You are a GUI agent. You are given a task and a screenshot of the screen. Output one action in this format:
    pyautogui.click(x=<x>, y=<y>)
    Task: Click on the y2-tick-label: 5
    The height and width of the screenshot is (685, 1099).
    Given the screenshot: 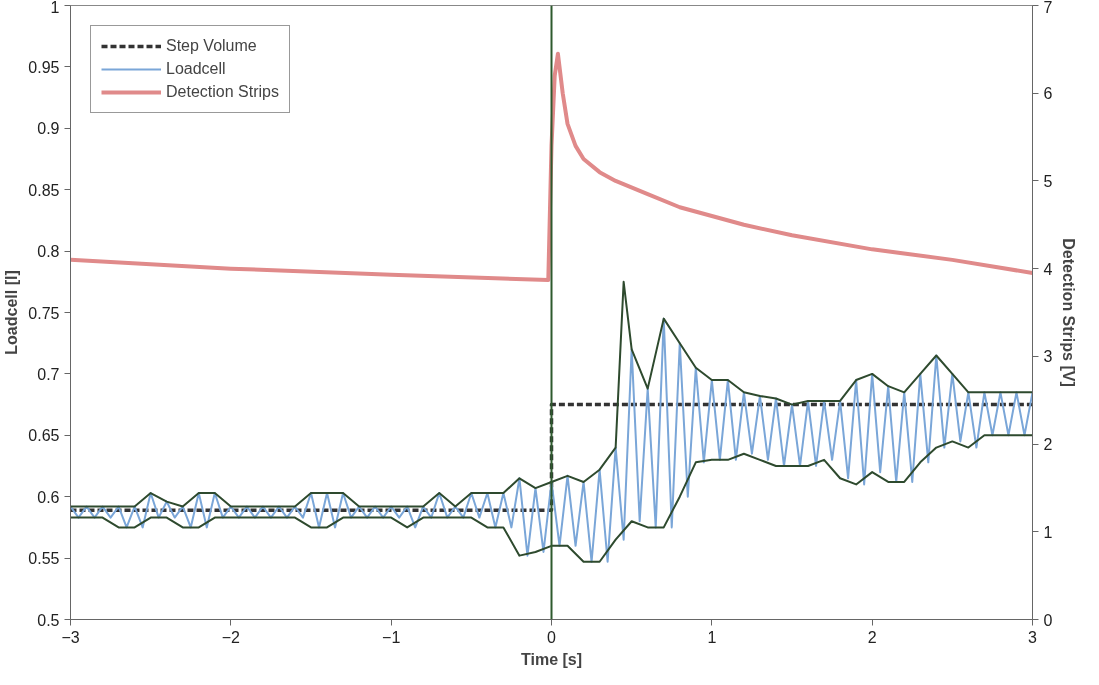 What is the action you would take?
    pyautogui.click(x=1048, y=181)
    